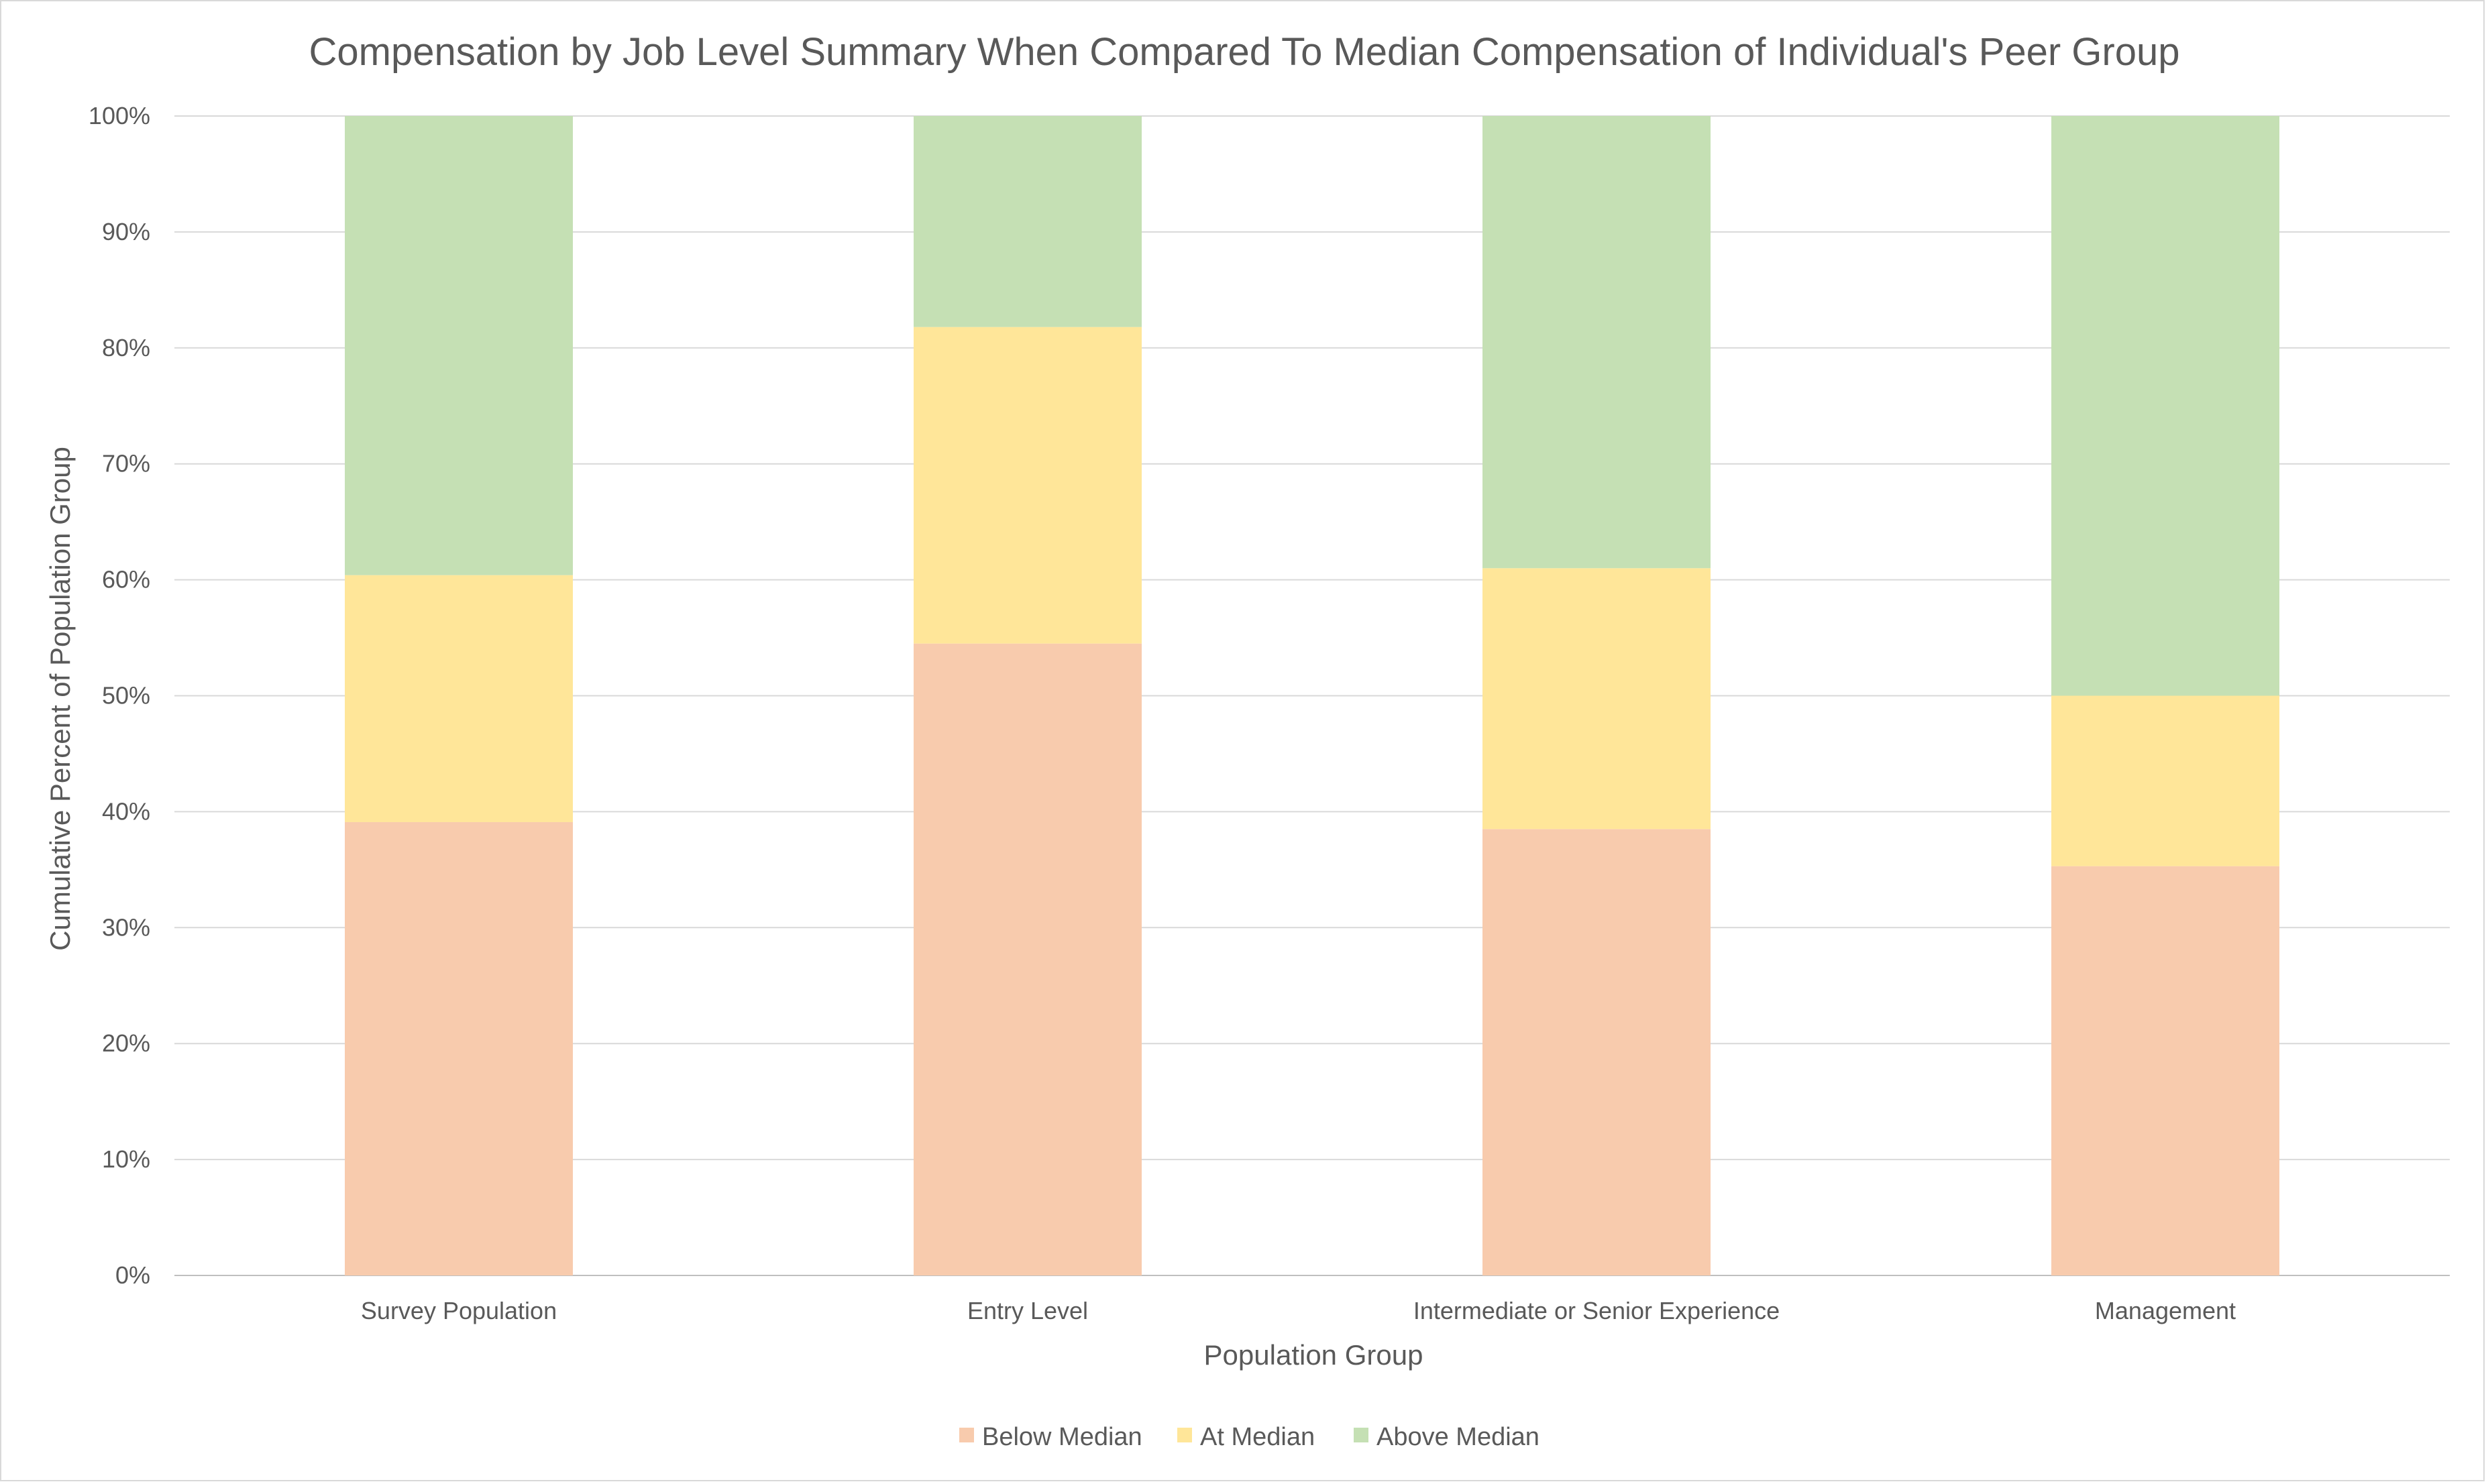 The image size is (2486, 1484). Describe the element at coordinates (126, 231) in the screenshot. I see `y-tick-label: 90%` at that location.